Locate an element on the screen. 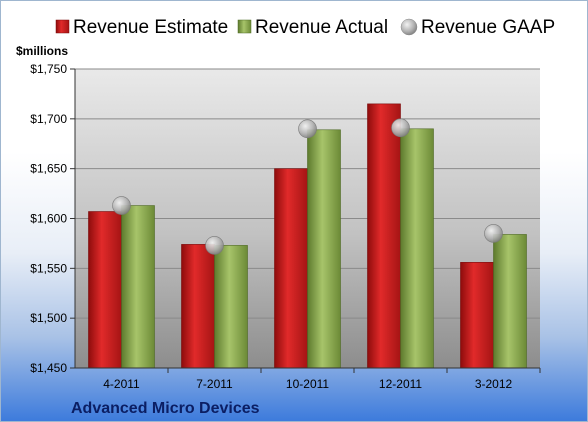 This screenshot has height=422, width=588. x-tick-label: 12-2011 is located at coordinates (400, 384).